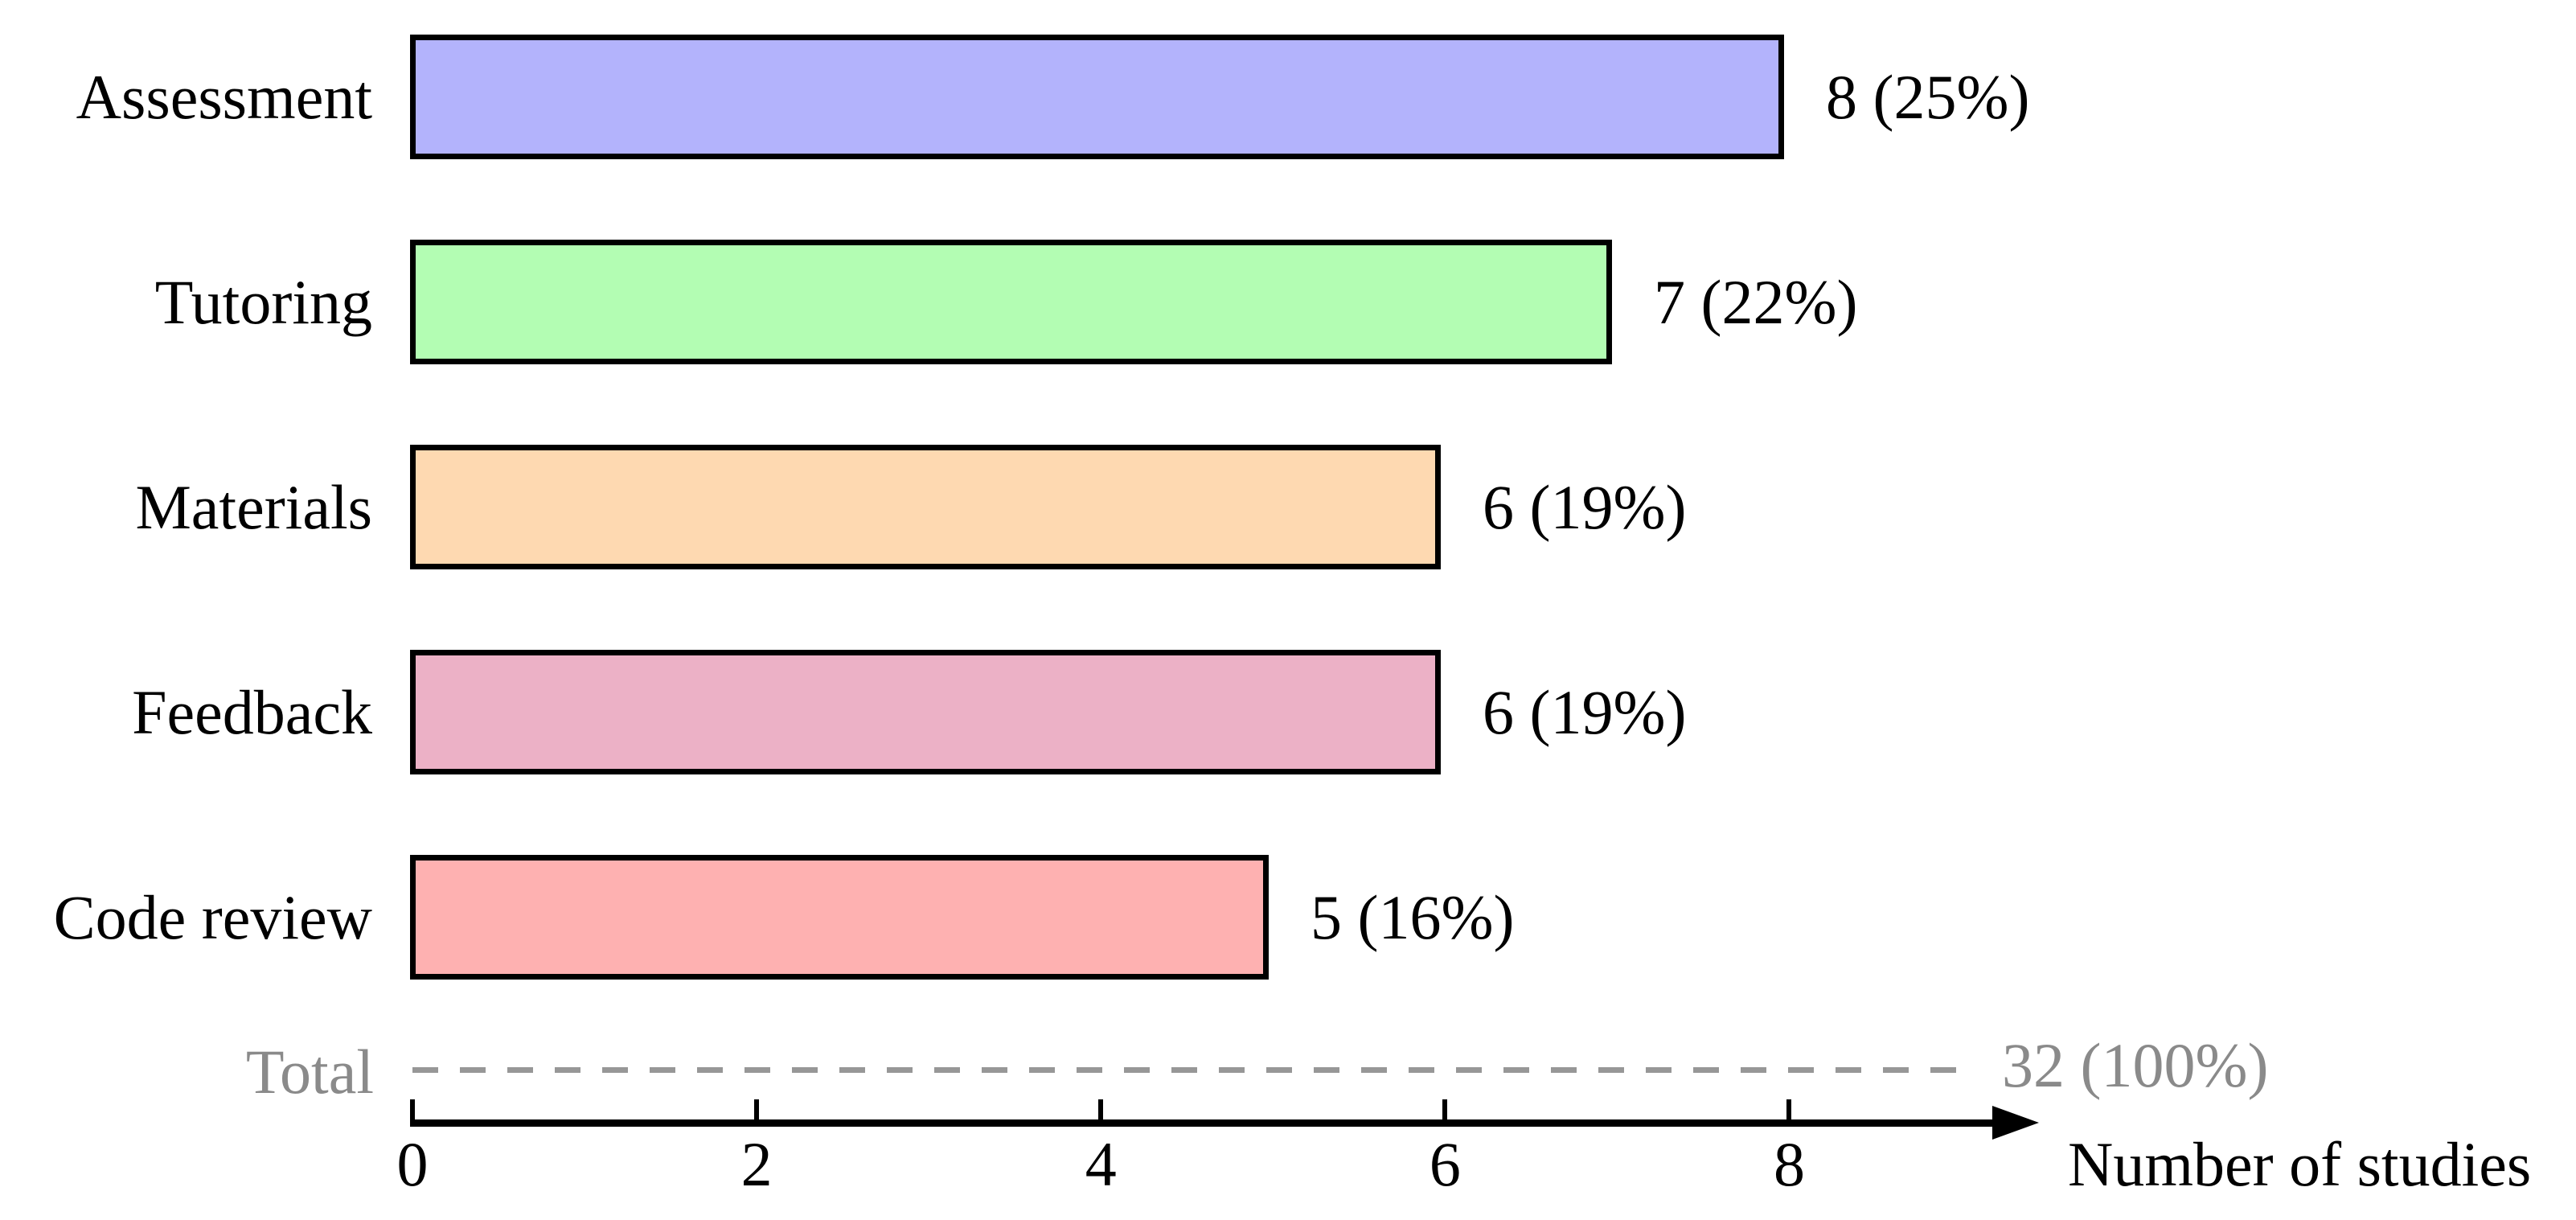 The height and width of the screenshot is (1220, 2576). I want to click on category-label: Tutoring, so click(263, 301).